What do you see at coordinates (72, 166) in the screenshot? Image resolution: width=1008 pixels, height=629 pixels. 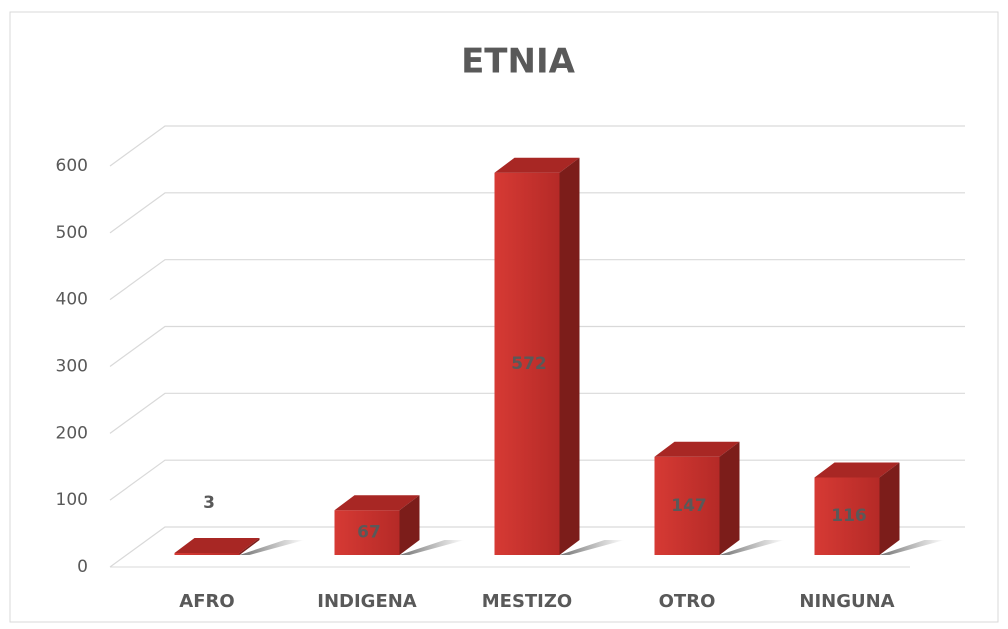 I see `y-tick-label: 600` at bounding box center [72, 166].